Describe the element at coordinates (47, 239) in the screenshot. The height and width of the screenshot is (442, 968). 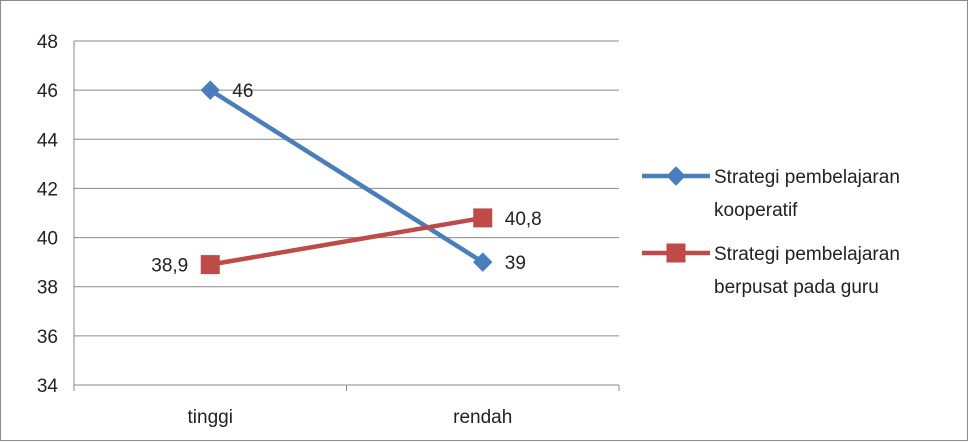
I see `y-tick-label: 40` at that location.